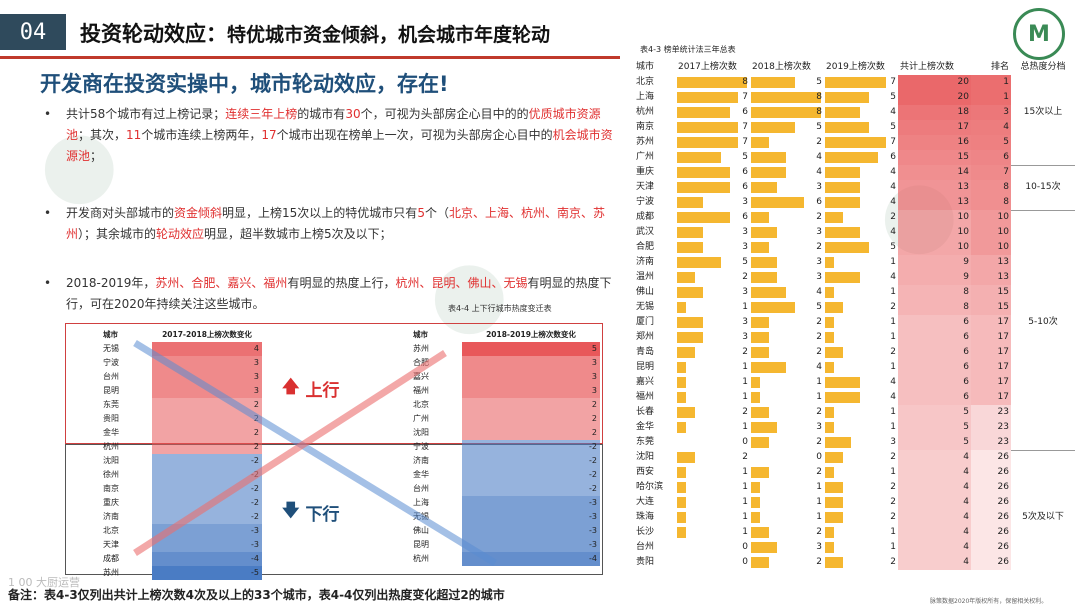 This screenshot has width=1080, height=608. I want to click on bullet-segment: 连续三年上榜, so click(261, 114).